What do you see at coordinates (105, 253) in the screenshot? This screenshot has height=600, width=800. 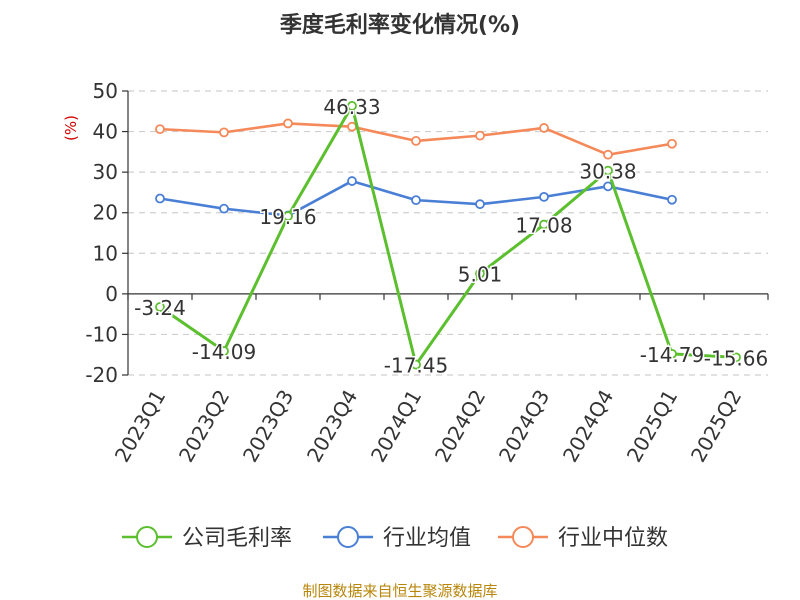 I see `y-tick-label: 10` at bounding box center [105, 253].